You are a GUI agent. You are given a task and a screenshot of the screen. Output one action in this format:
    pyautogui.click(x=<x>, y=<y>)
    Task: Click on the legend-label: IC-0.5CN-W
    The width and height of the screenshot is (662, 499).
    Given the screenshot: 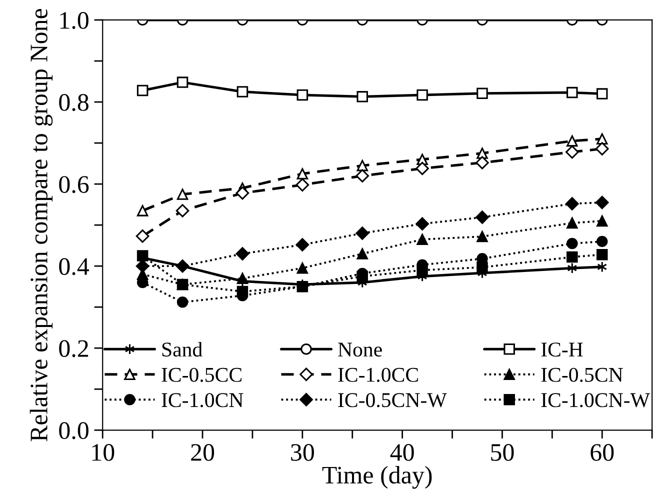 What is the action you would take?
    pyautogui.click(x=392, y=400)
    